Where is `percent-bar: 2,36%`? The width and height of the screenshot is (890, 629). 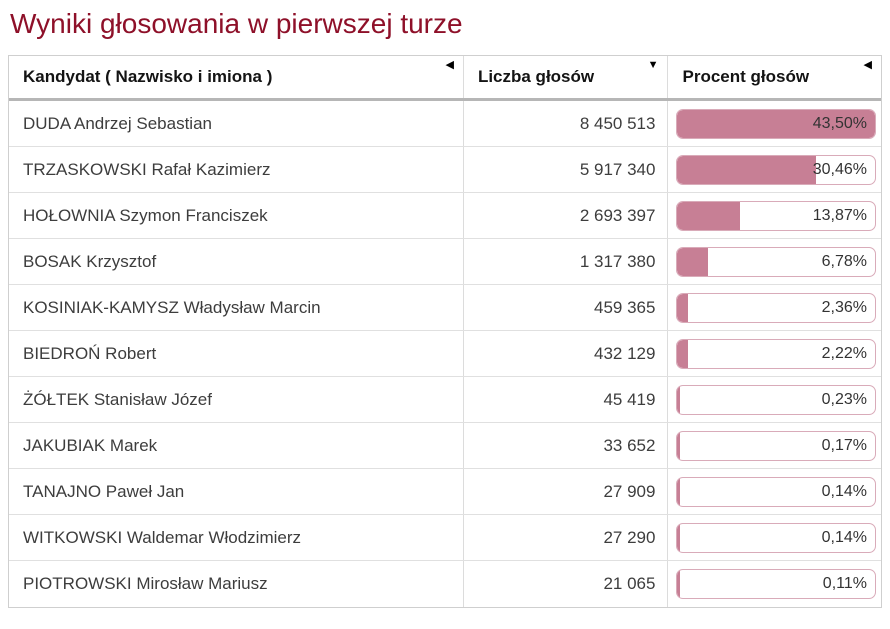 percent-bar: 2,36% is located at coordinates (776, 307).